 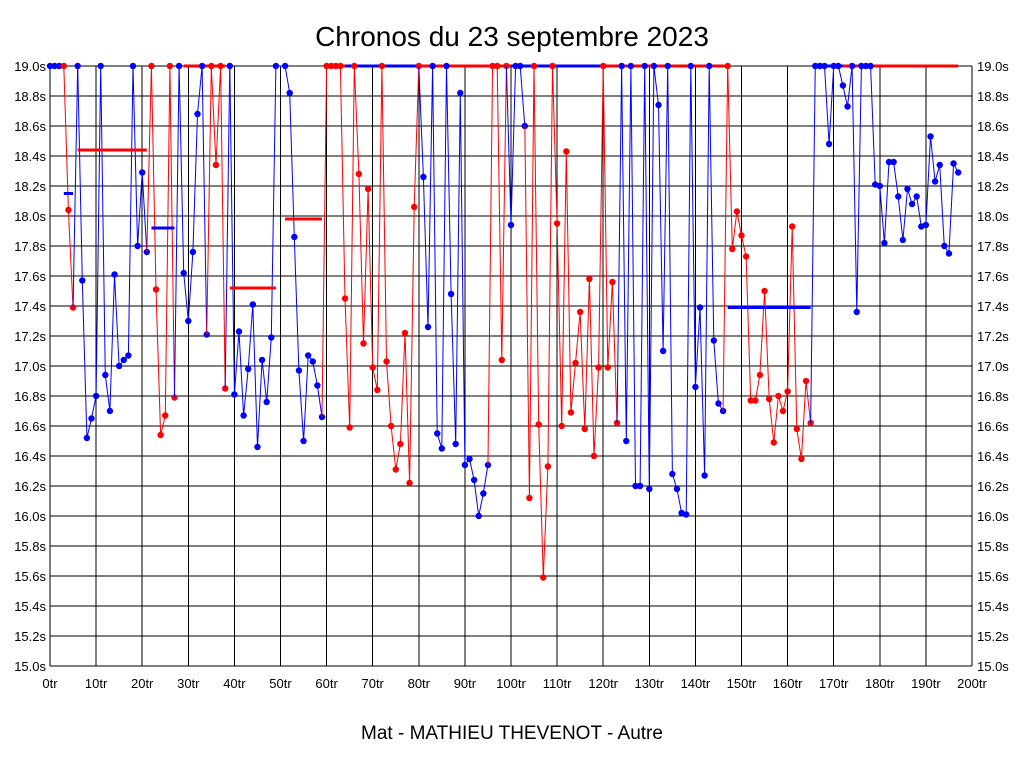 What do you see at coordinates (993, 126) in the screenshot?
I see `y-tick-label-right: 18.6s` at bounding box center [993, 126].